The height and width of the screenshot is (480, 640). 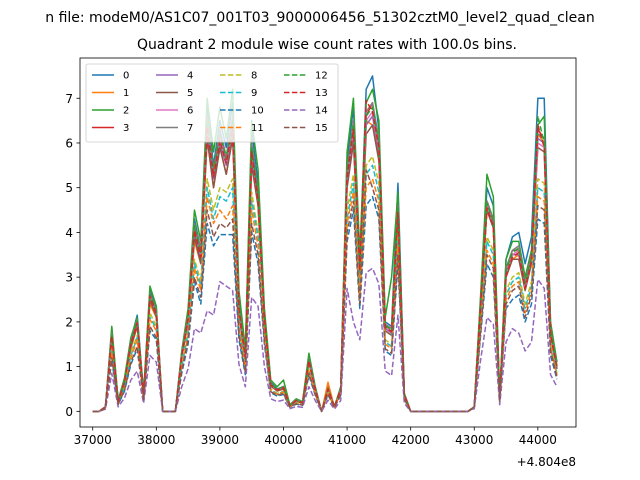 I want to click on legend-label-12: 12, so click(x=321, y=76).